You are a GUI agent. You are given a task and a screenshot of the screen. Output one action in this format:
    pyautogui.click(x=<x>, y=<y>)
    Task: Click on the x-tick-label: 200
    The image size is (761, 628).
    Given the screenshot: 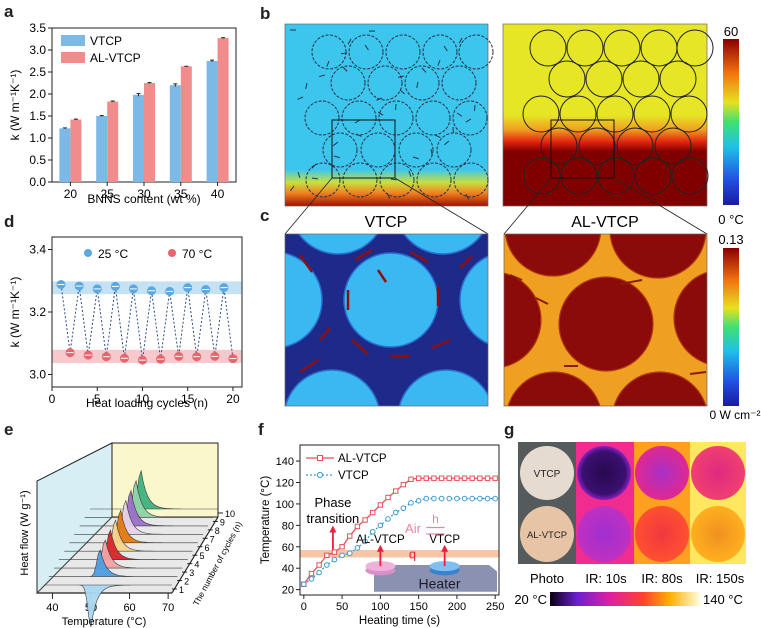 What is the action you would take?
    pyautogui.click(x=457, y=607)
    